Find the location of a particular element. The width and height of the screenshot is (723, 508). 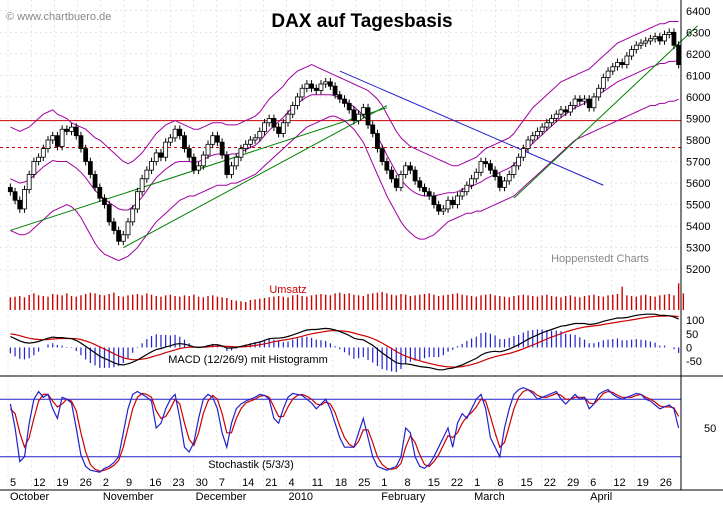

x-day-label: 26 is located at coordinates (86, 483).